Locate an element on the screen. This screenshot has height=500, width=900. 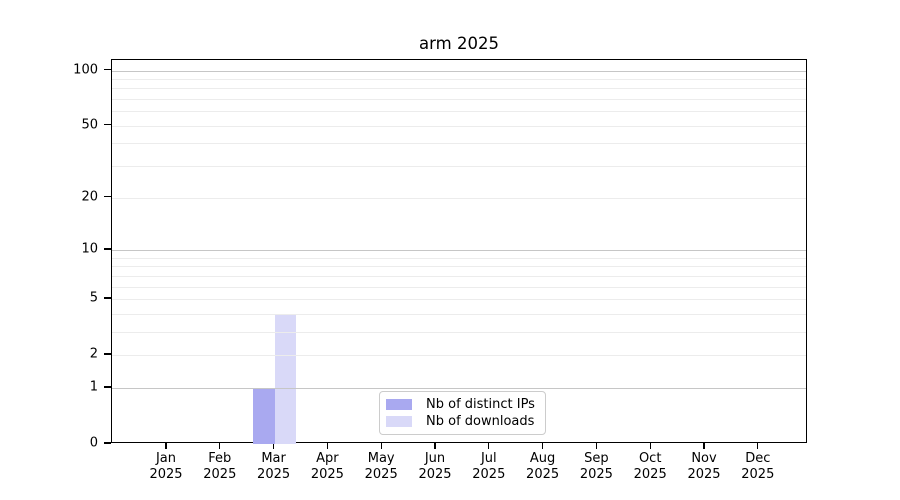
x-tick-month: Oct is located at coordinates (650, 458).